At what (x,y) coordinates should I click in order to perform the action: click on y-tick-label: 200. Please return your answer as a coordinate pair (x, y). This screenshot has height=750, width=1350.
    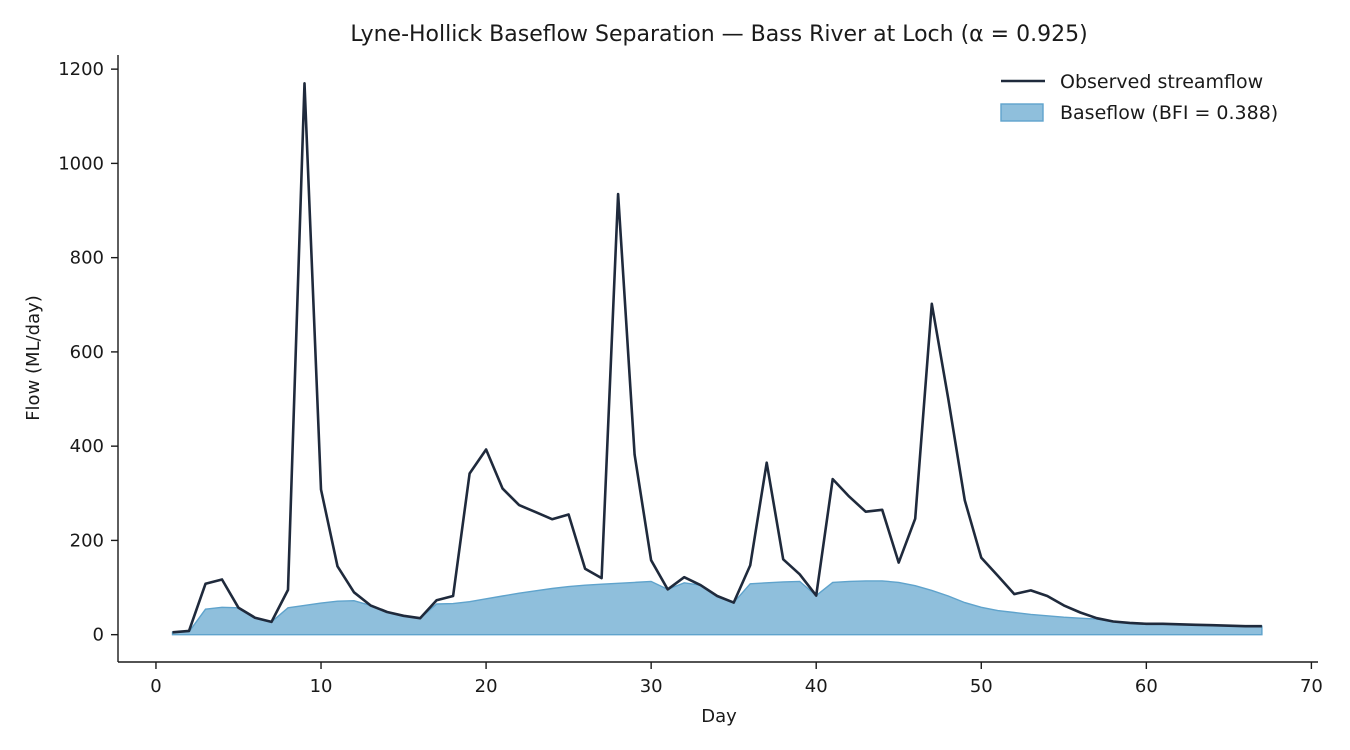
    Looking at the image, I should click on (87, 540).